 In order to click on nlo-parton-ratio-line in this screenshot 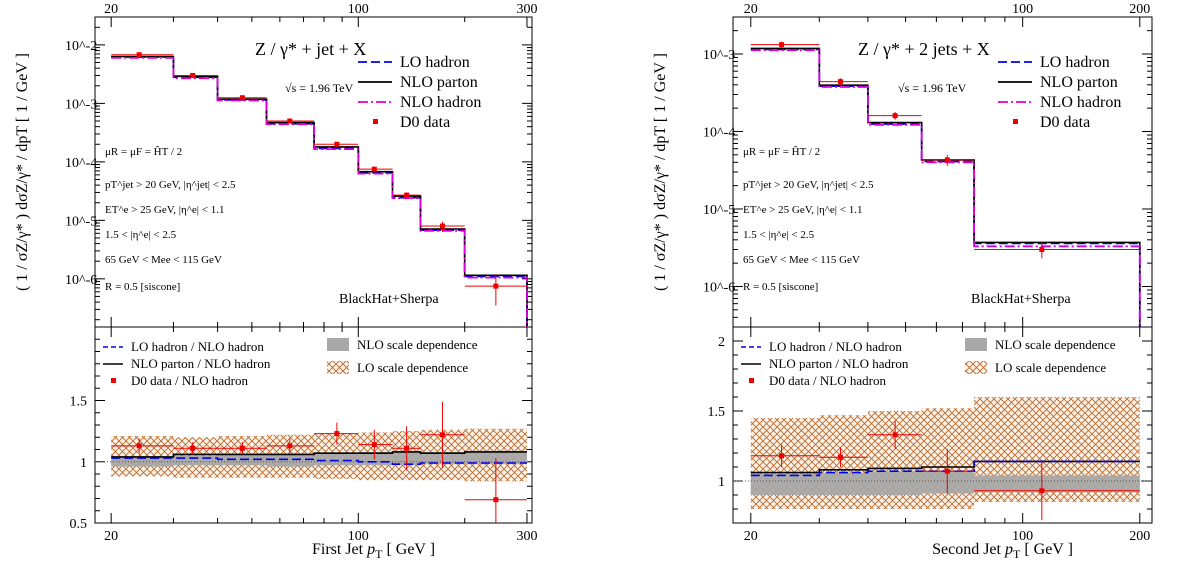, I will do `click(319, 454)`.